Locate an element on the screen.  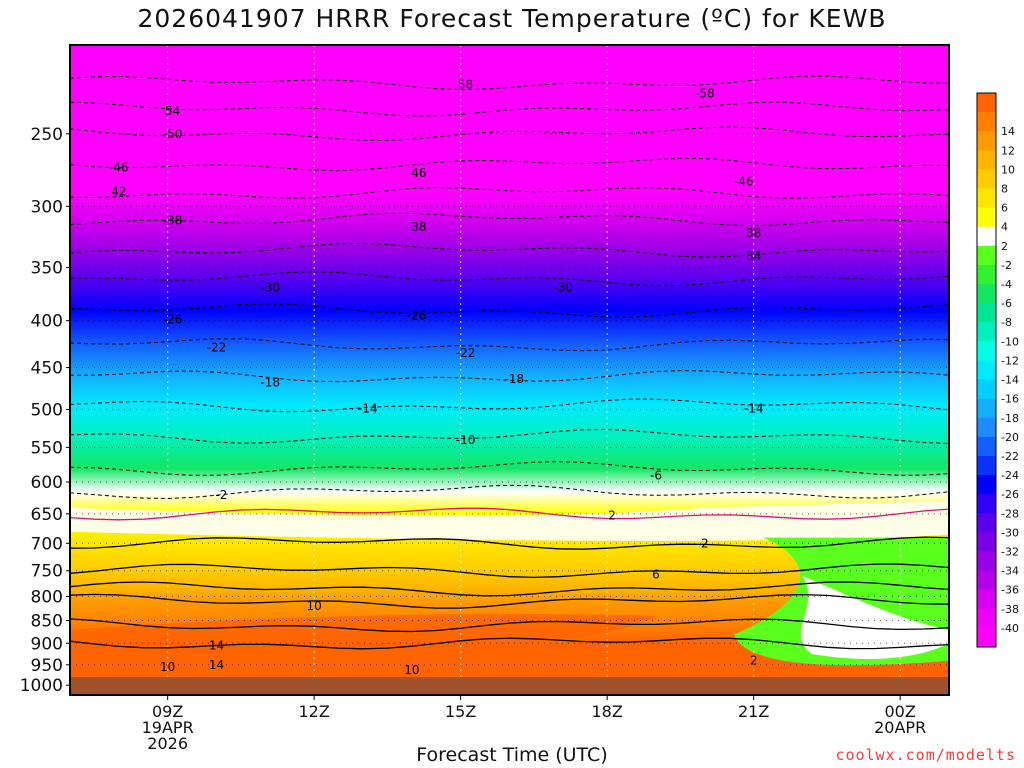
colorbar-label: -38 is located at coordinates (1010, 609).